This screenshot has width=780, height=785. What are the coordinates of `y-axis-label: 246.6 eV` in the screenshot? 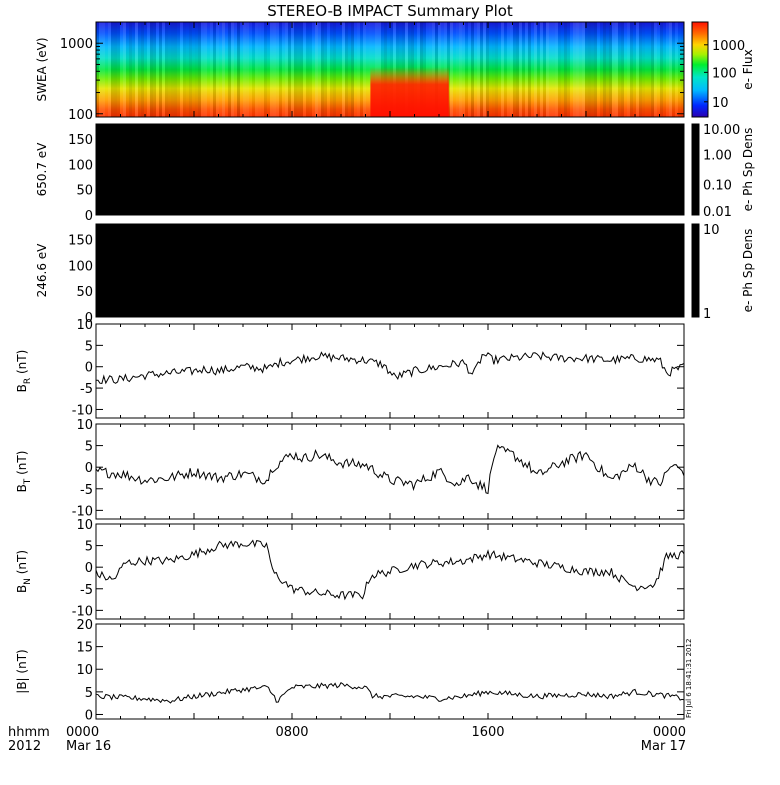 It's located at (42, 270).